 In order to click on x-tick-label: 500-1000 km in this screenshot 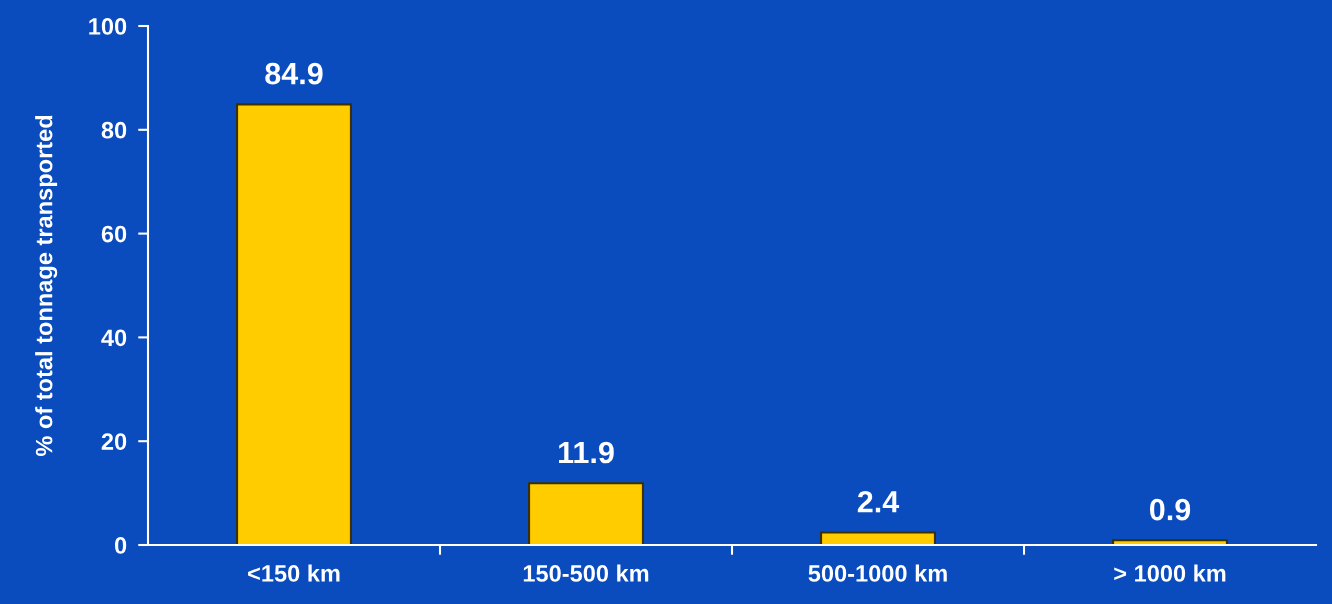, I will do `click(877, 573)`.